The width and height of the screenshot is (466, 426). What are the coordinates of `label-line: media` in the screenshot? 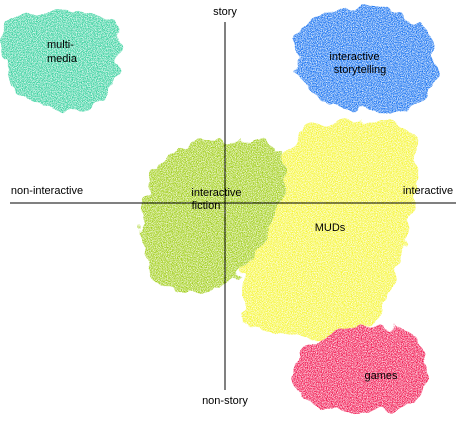 It's located at (62, 59).